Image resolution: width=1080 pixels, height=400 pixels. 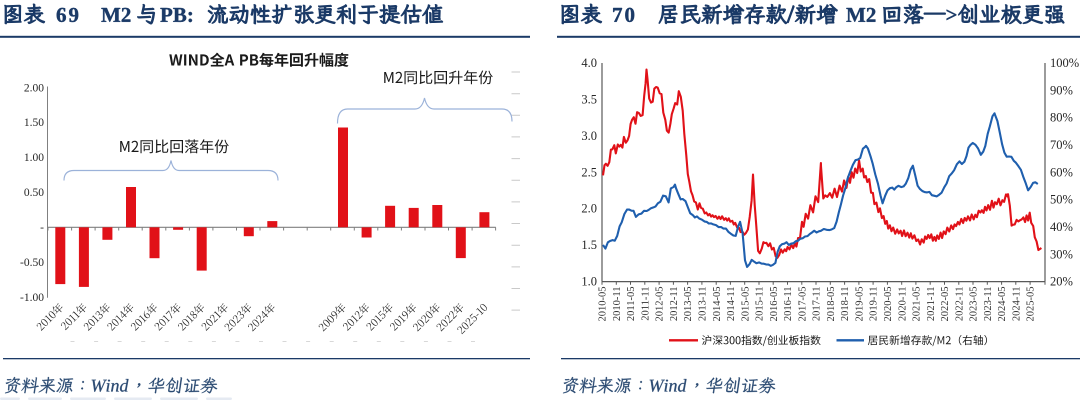 What do you see at coordinates (1064, 63) in the screenshot?
I see `svg-text: 100%` at bounding box center [1064, 63].